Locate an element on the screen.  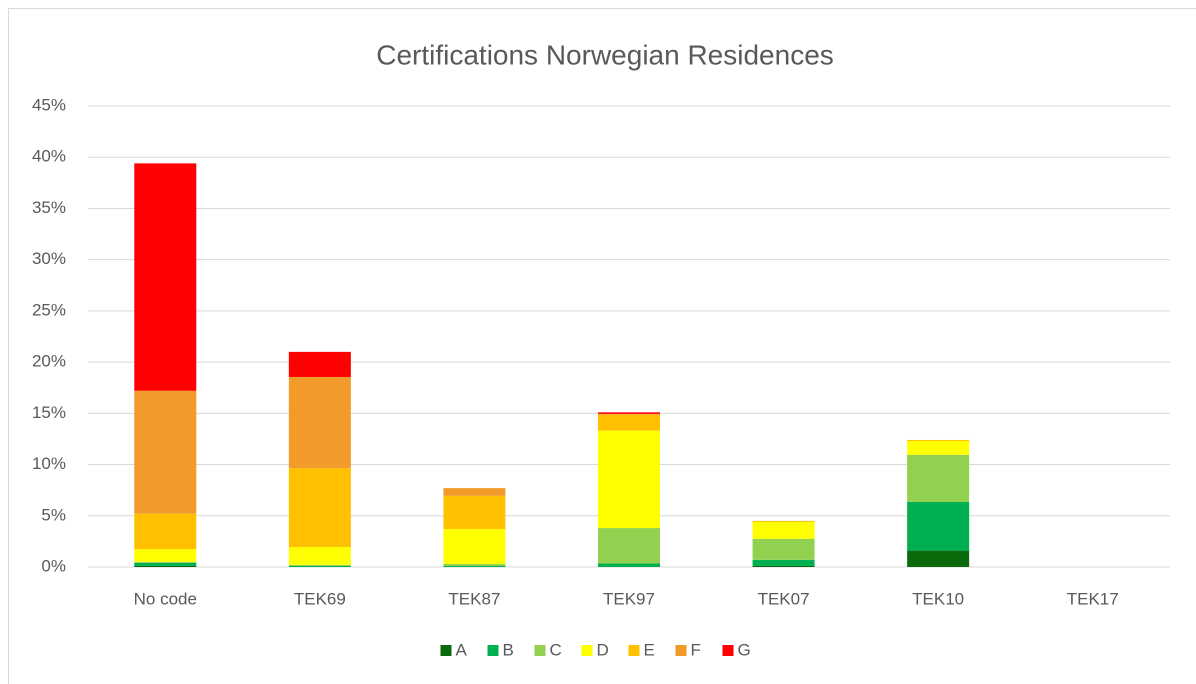
x-tick-label: TEK69 is located at coordinates (320, 598).